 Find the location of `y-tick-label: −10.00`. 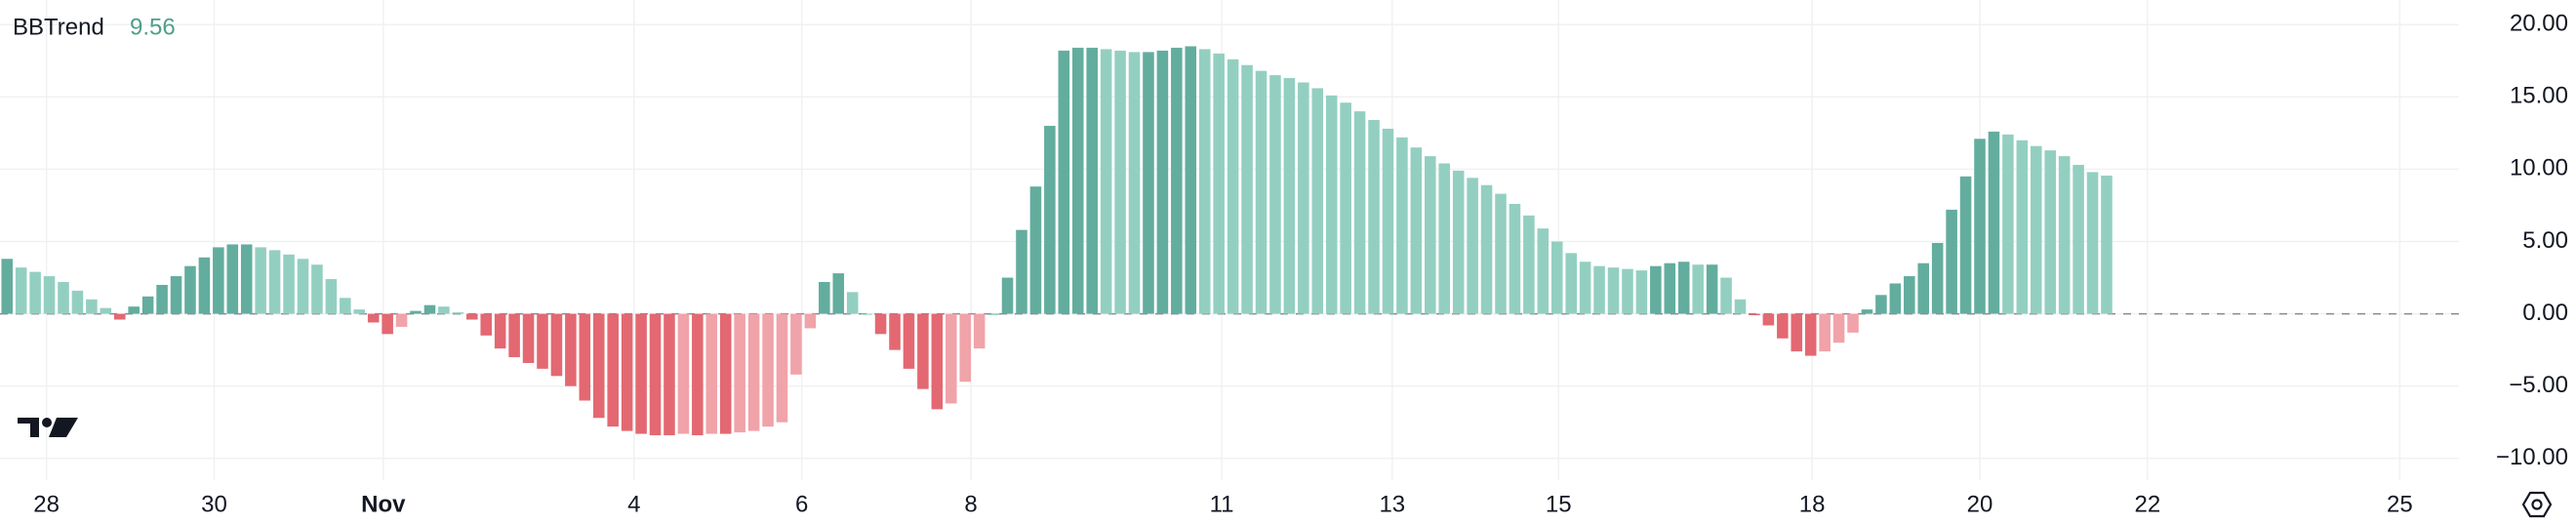

y-tick-label: −10.00 is located at coordinates (2532, 457).